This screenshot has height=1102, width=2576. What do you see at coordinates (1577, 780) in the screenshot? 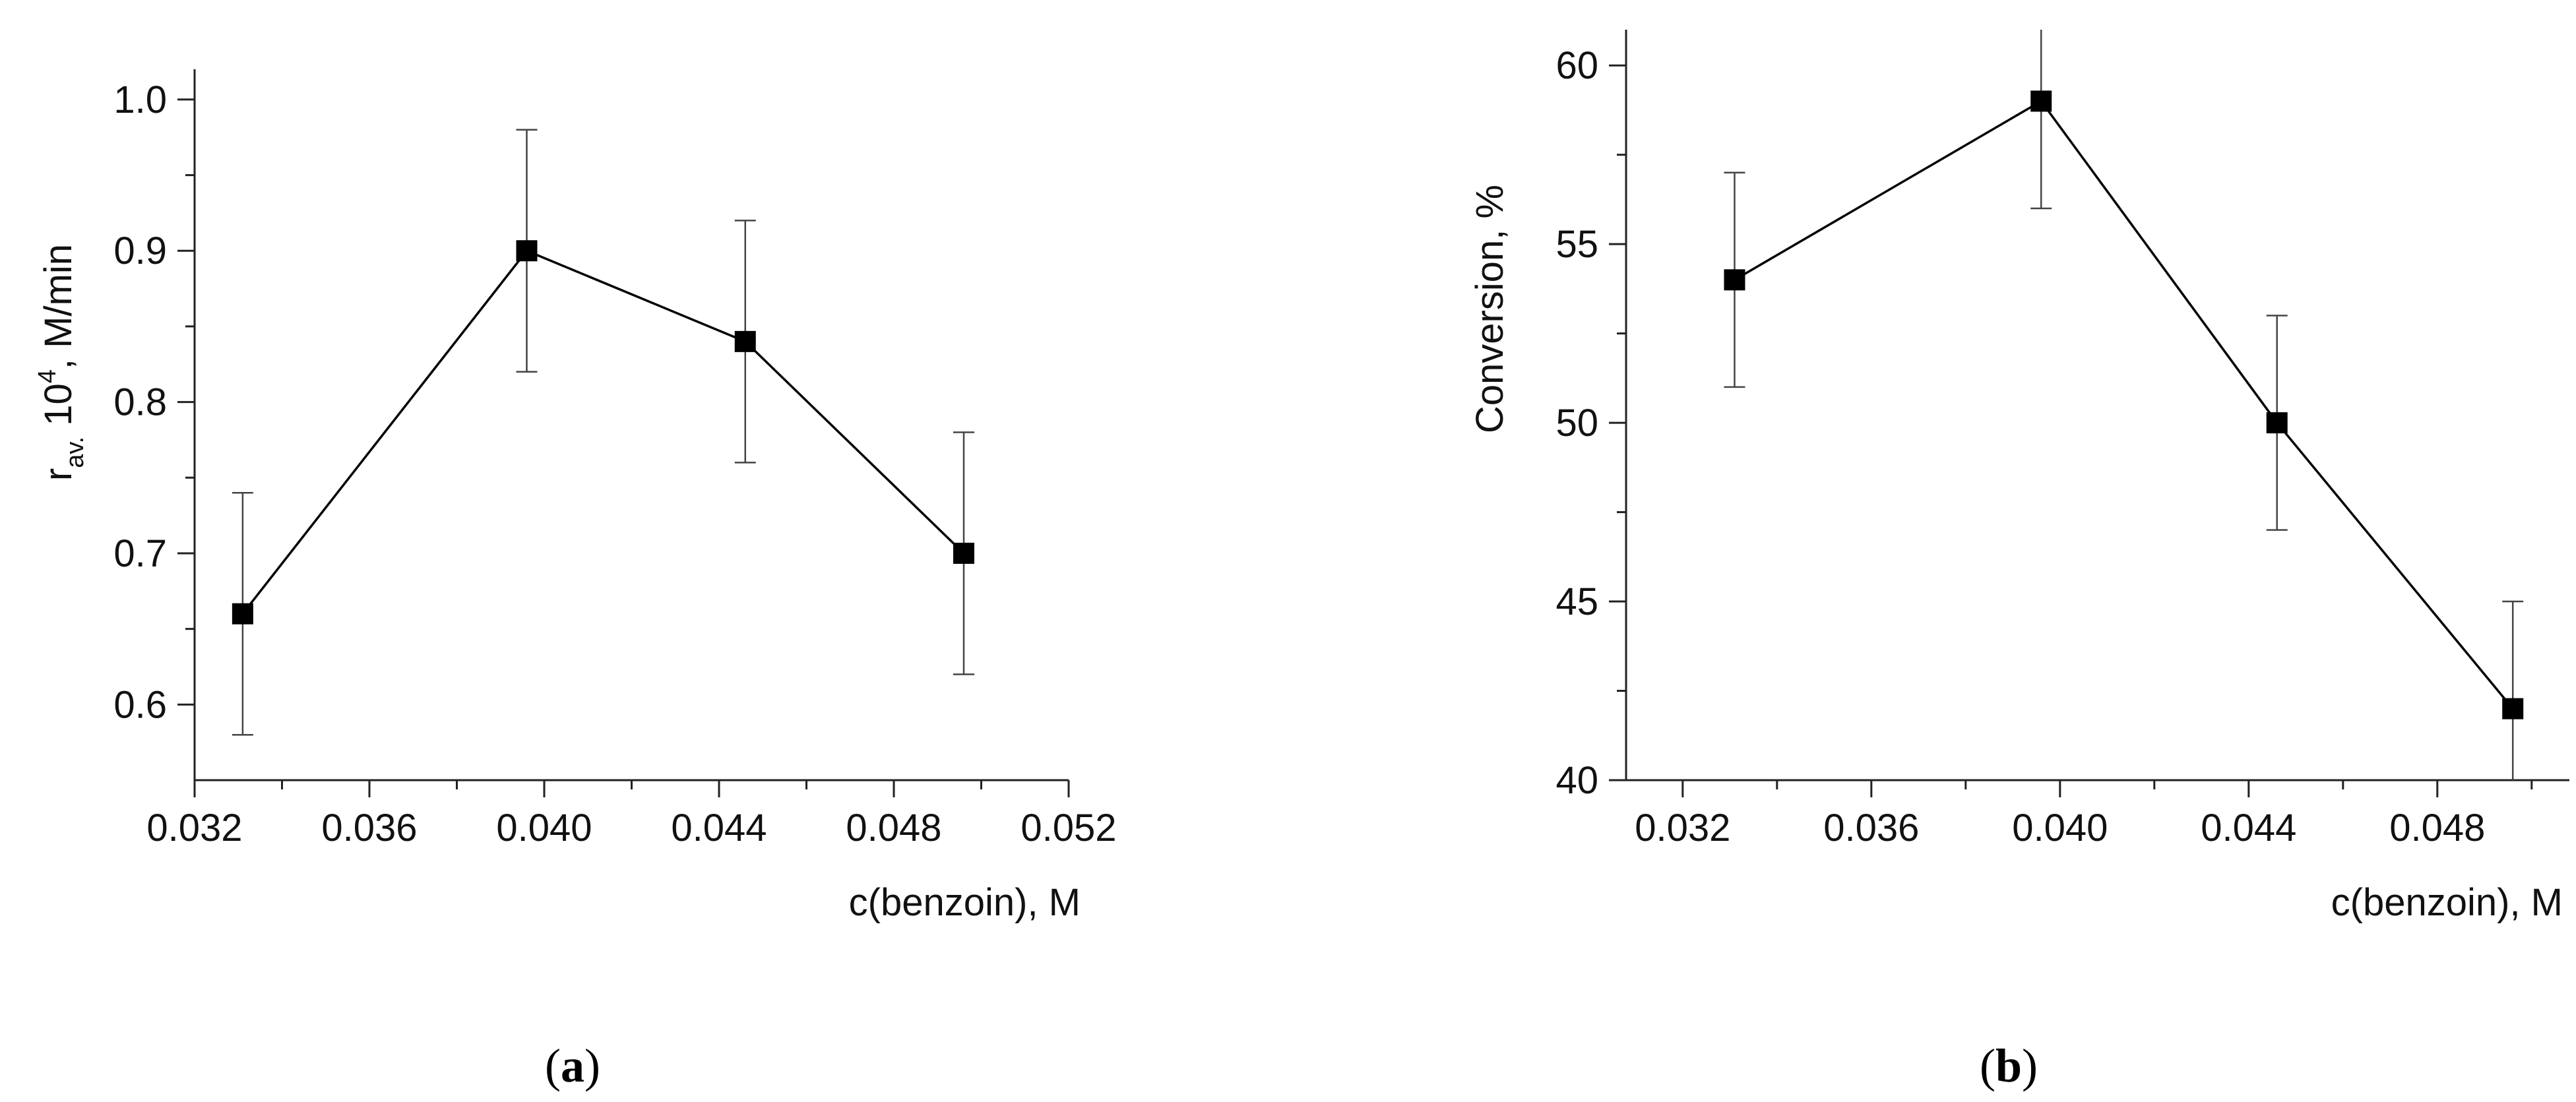
I see `y-tick-label: 40` at bounding box center [1577, 780].